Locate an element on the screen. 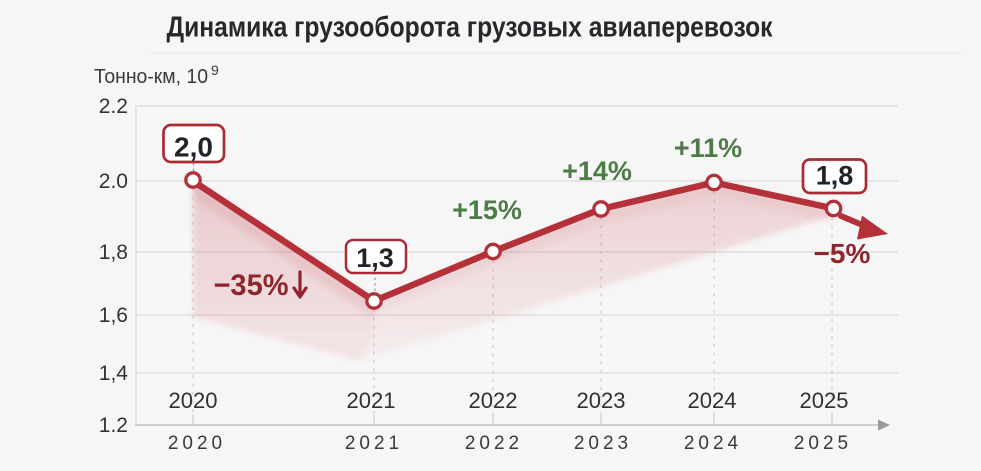 The width and height of the screenshot is (981, 471). svg-text: 1.2 is located at coordinates (113, 425).